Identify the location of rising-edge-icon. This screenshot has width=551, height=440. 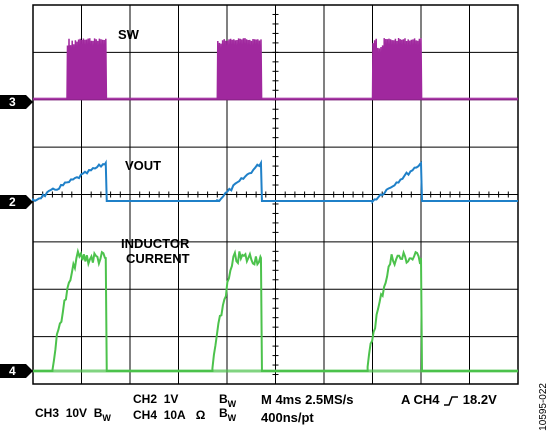
(451, 400).